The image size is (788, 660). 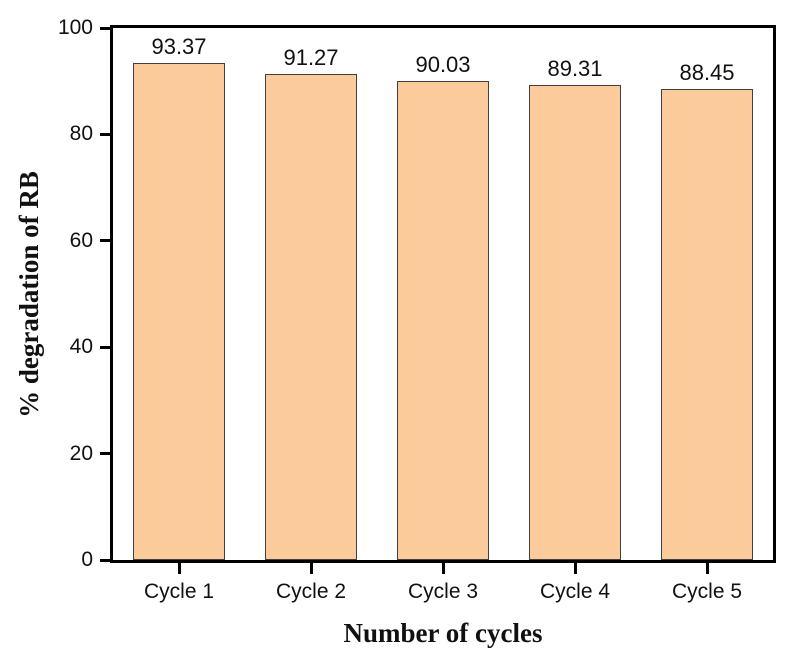 What do you see at coordinates (311, 591) in the screenshot?
I see `x-axis-tick-label: Cycle 2` at bounding box center [311, 591].